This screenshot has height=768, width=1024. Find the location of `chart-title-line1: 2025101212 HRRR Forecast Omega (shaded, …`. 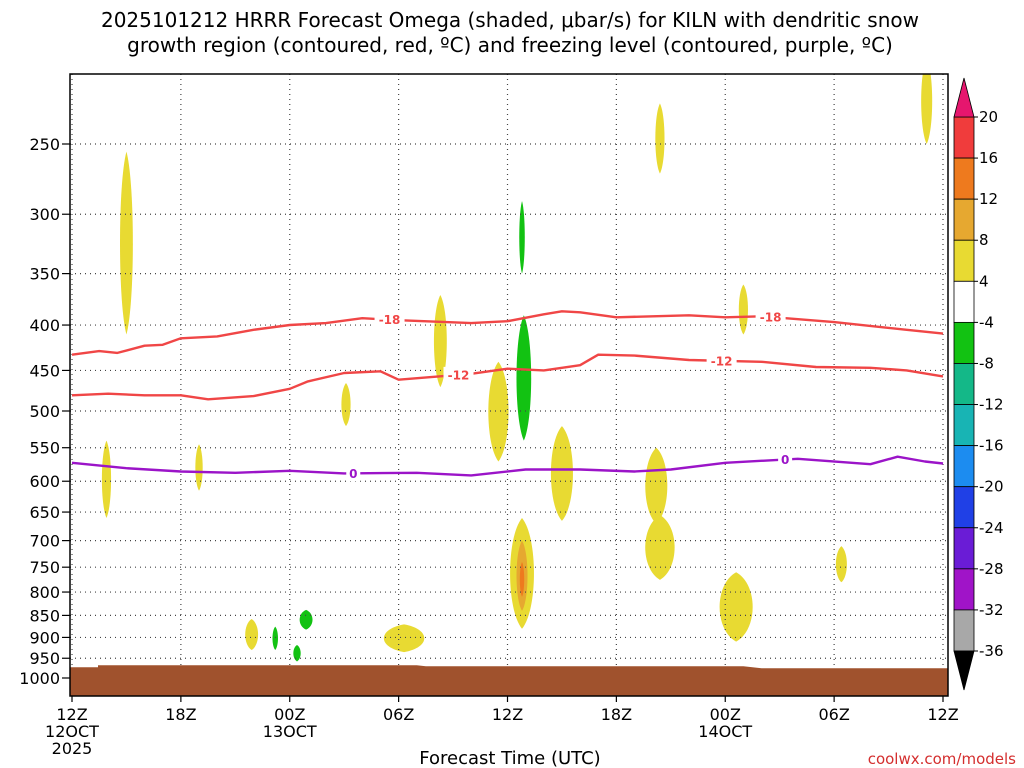

chart-title-line1: 2025101212 HRRR Forecast Omega (shaded, … is located at coordinates (510, 20).